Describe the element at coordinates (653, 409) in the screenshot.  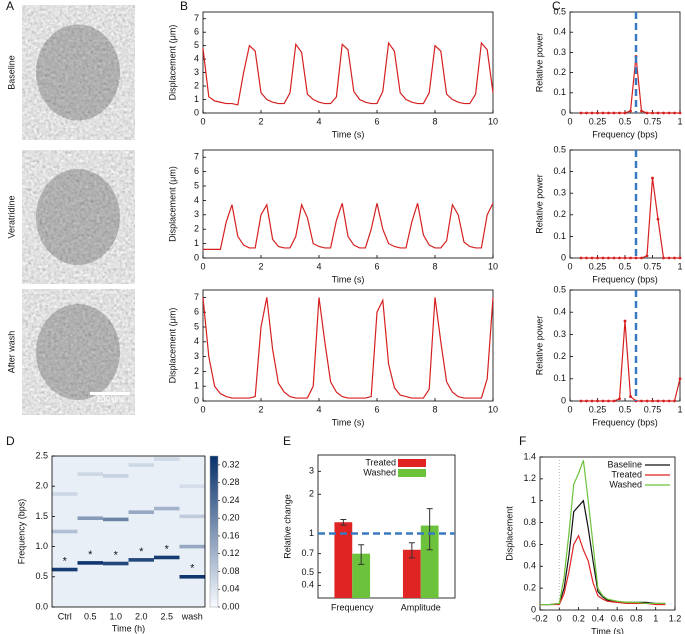
I see `x-tick-label: 0.75` at that location.